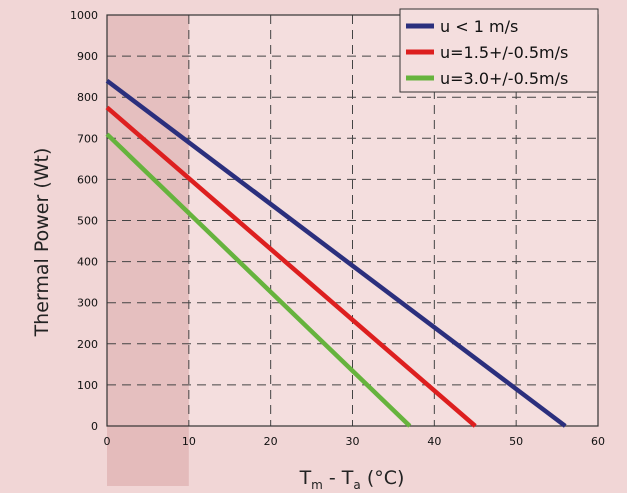 Image resolution: width=627 pixels, height=493 pixels. Describe the element at coordinates (87, 97) in the screenshot. I see `y-tick-label: 800` at that location.